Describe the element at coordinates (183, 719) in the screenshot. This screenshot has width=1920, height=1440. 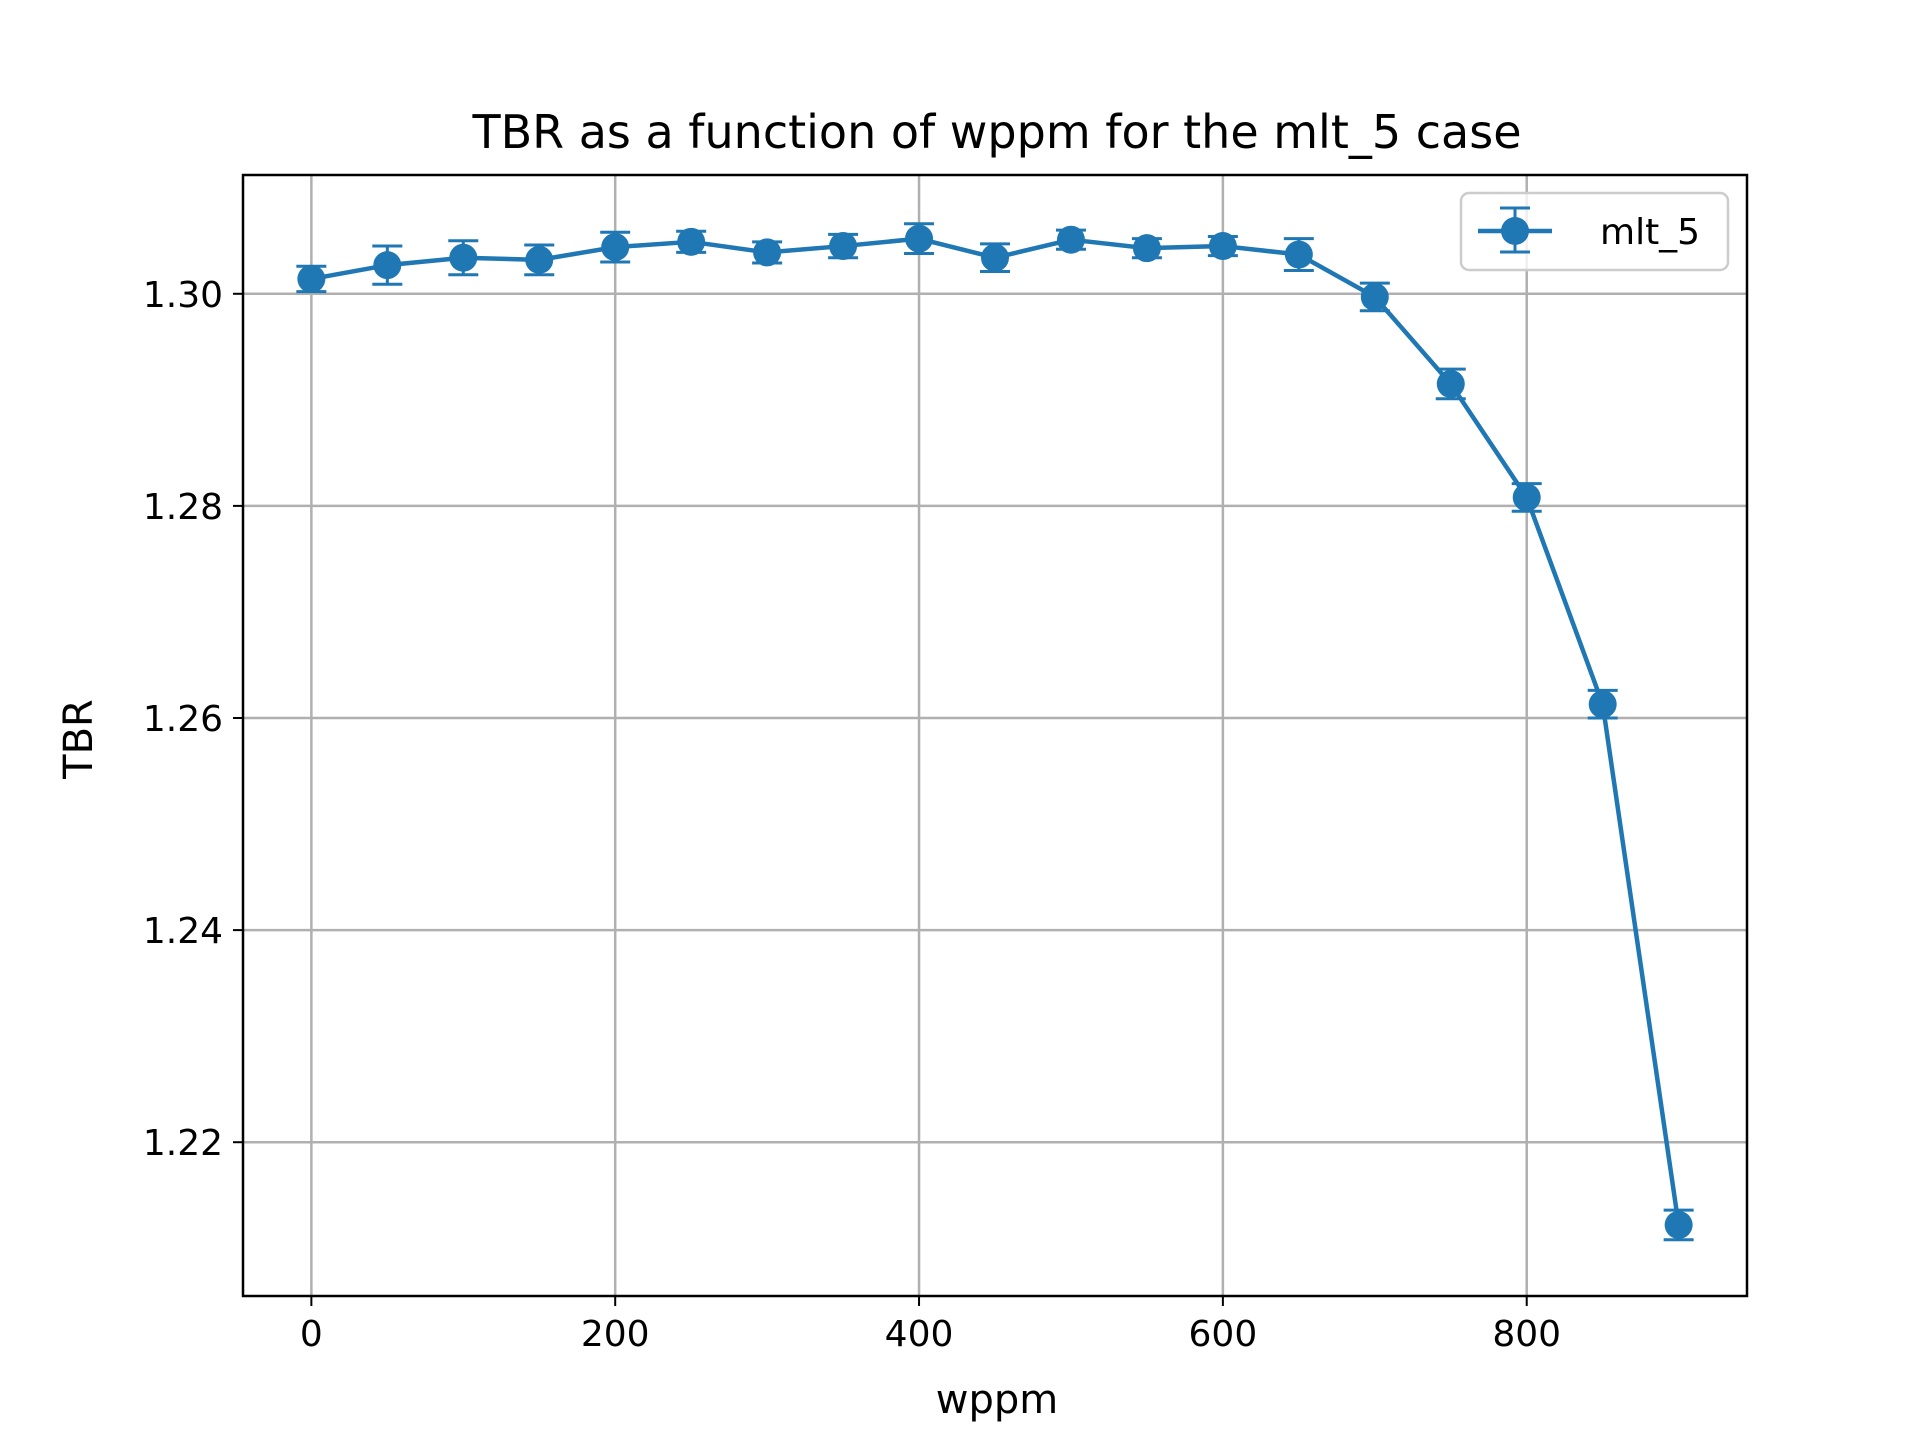
I see `y-tick-label: 1.26` at that location.